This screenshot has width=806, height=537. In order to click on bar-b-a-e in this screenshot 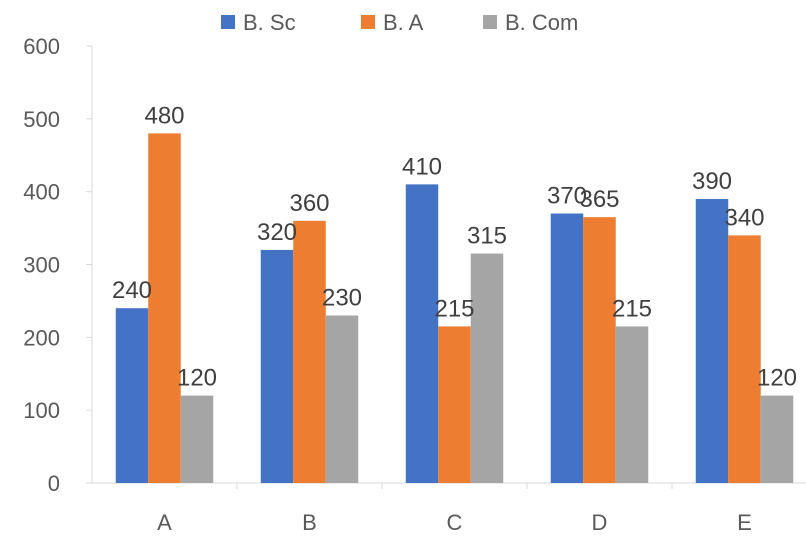, I will do `click(744, 359)`.